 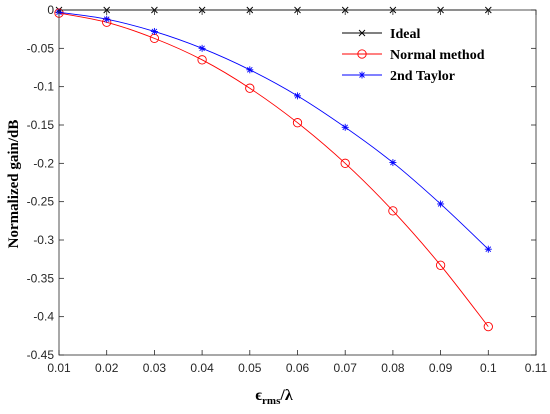 What do you see at coordinates (50, 10) in the screenshot?
I see `y-tick-label: 0` at bounding box center [50, 10].